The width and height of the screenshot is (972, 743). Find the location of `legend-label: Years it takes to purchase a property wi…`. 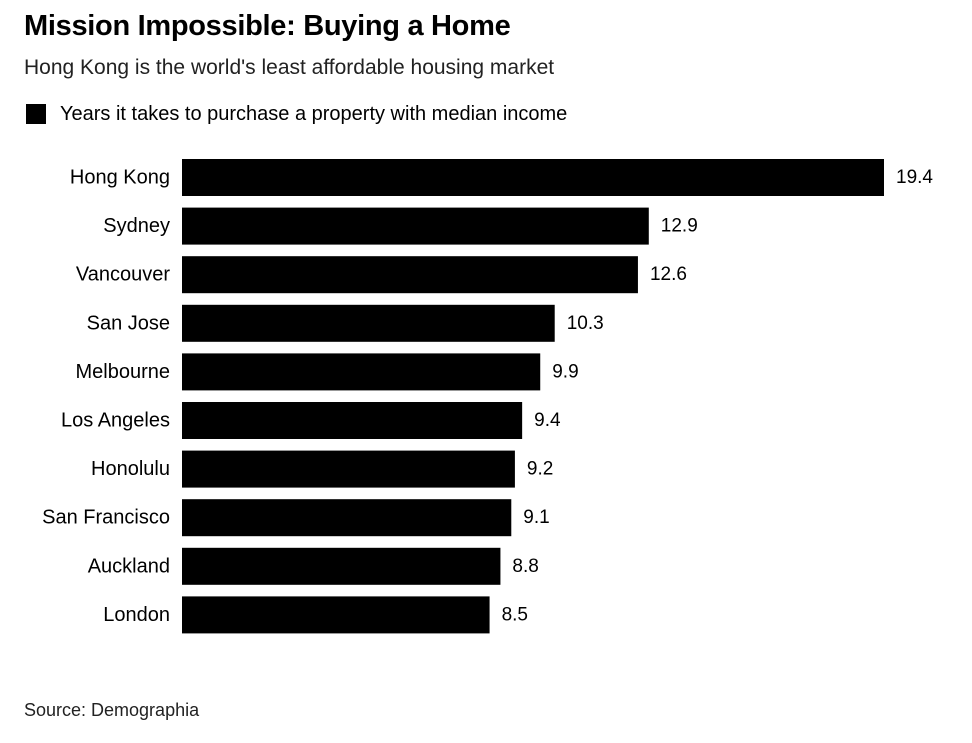

legend-label: Years it takes to purchase a property wi… is located at coordinates (314, 113).